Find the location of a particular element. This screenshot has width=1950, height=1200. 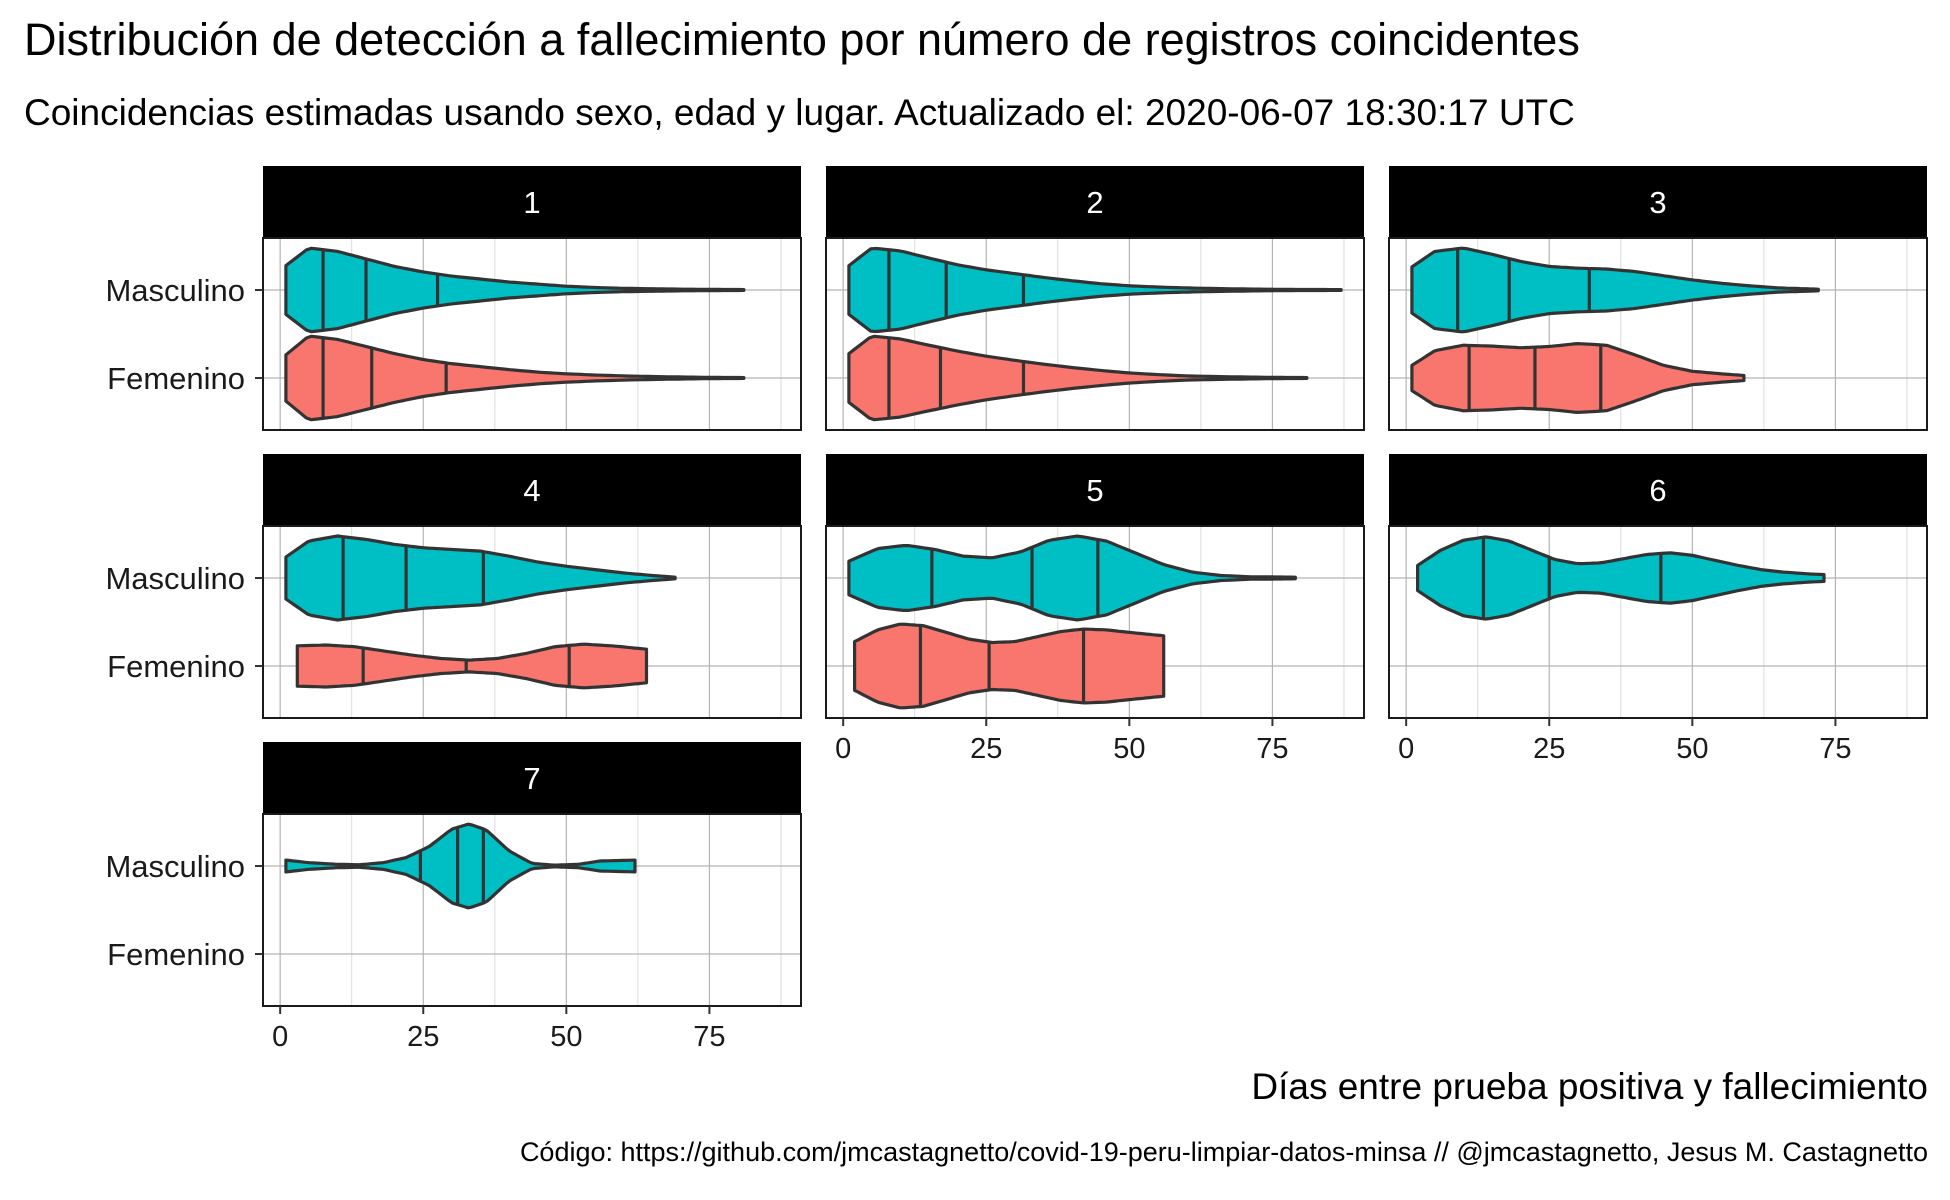

facet-strip-label: 5 is located at coordinates (1094, 490).